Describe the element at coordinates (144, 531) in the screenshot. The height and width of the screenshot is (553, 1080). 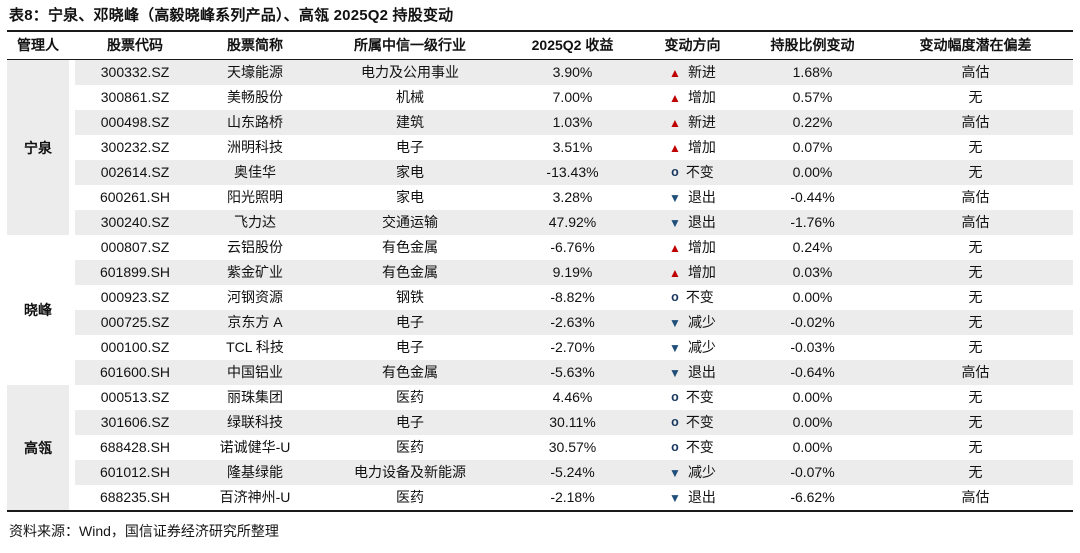
I see `source-note: 资料来源：Wind，国信证券经济研究所整理` at that location.